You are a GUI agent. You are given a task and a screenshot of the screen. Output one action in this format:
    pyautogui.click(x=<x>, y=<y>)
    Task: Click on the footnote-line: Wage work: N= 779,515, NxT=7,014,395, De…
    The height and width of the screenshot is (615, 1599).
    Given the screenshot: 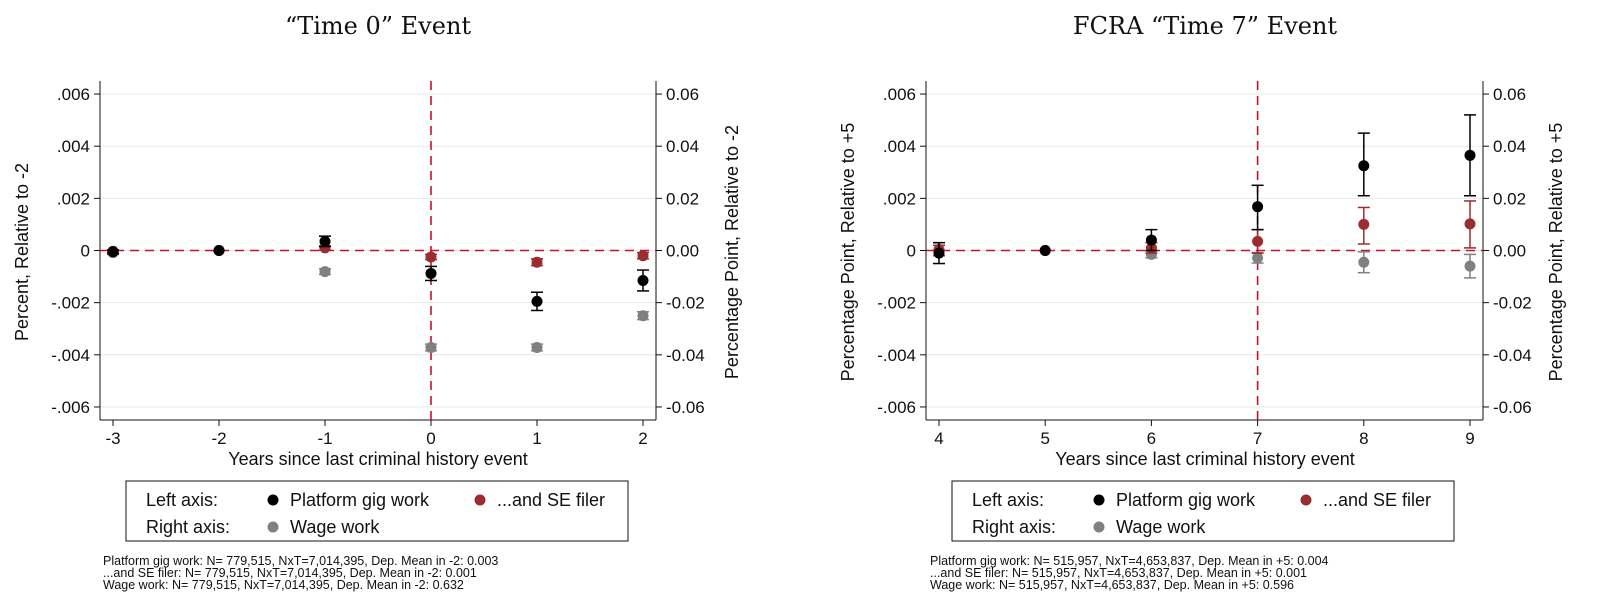 What is the action you would take?
    pyautogui.click(x=283, y=585)
    